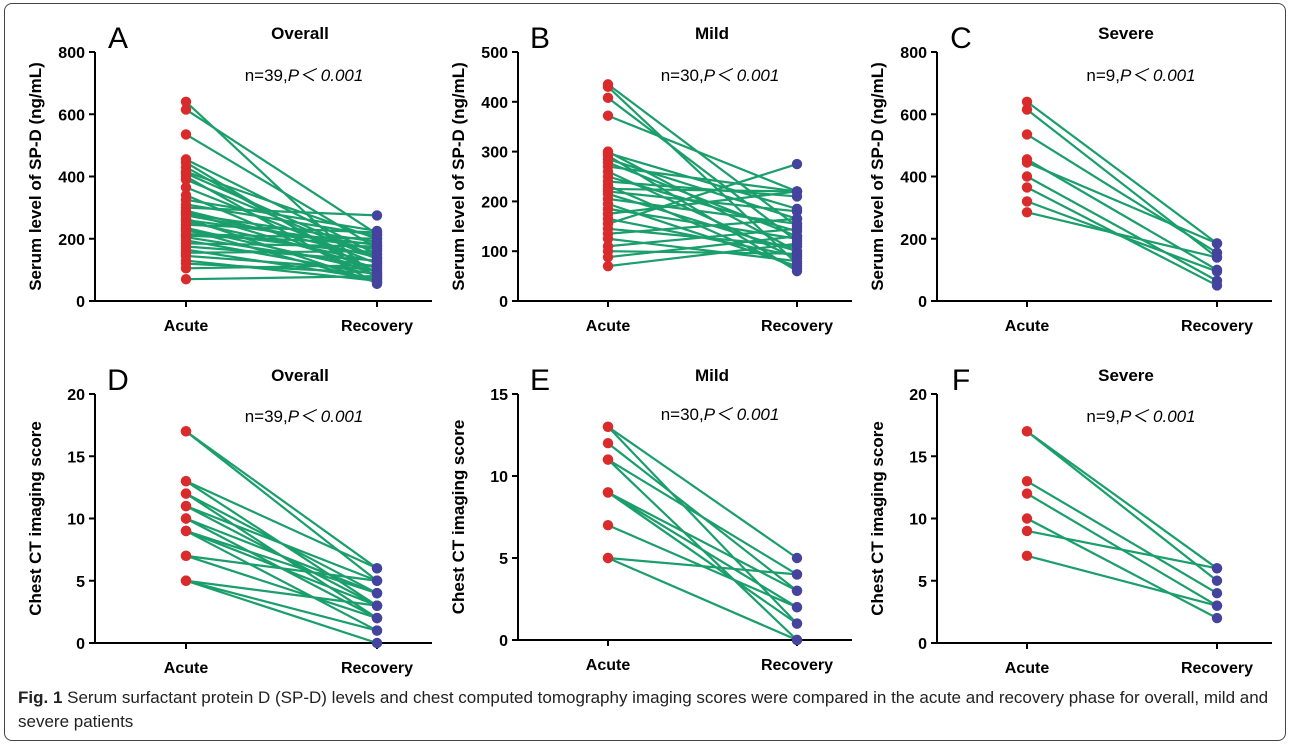 Image resolution: width=1292 pixels, height=747 pixels. Describe the element at coordinates (720, 75) in the screenshot. I see `annotation: n=30,P＜ 0.001` at that location.